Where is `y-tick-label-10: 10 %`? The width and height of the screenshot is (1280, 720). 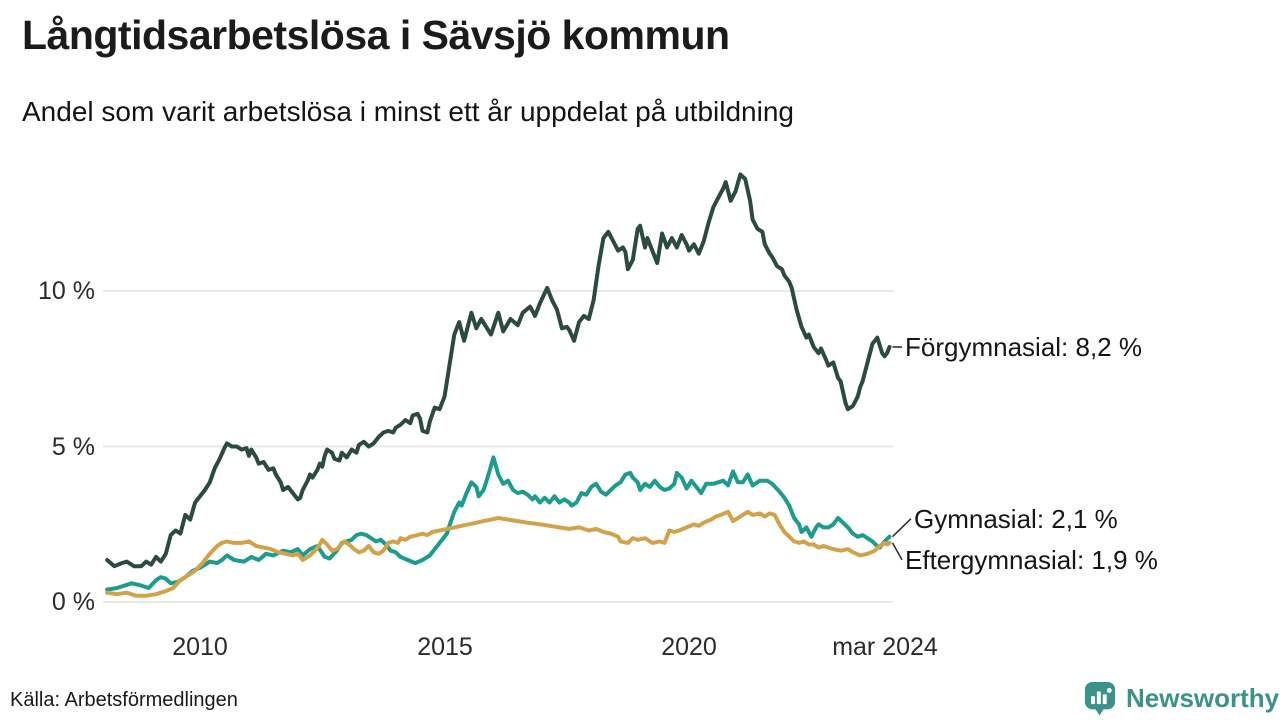
y-tick-label-10: 10 % is located at coordinates (66, 291).